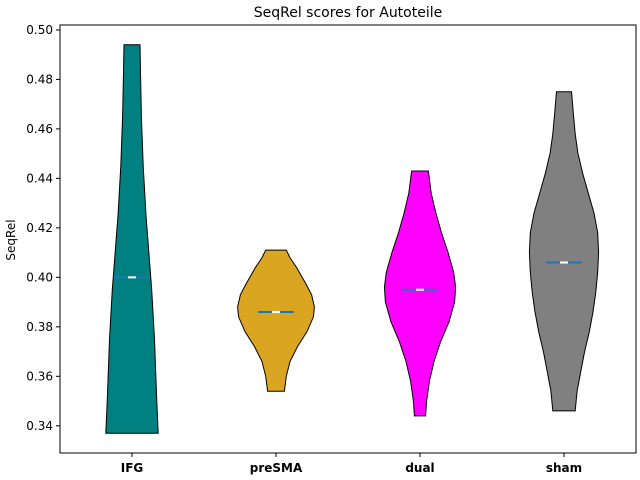  What do you see at coordinates (39, 129) in the screenshot?
I see `y-tick-label: 0.46` at bounding box center [39, 129].